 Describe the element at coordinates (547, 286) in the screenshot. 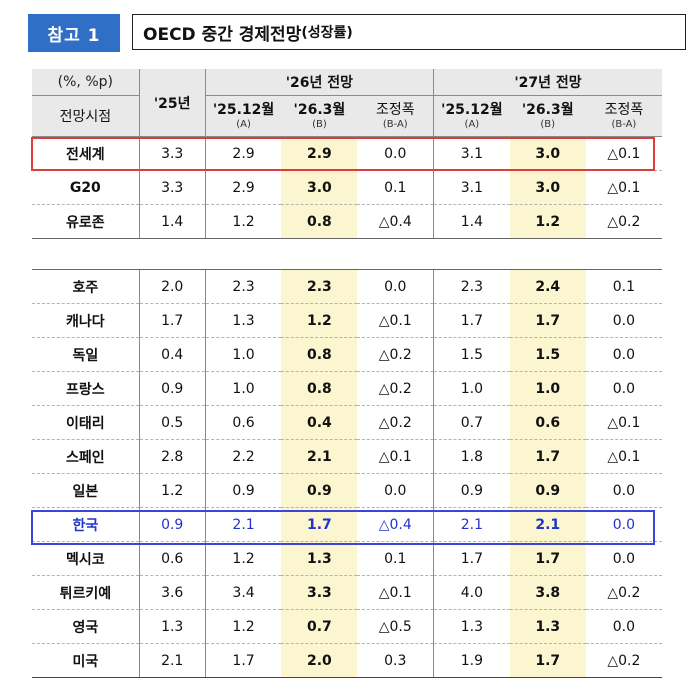

I see `value-cell: 2.4` at that location.